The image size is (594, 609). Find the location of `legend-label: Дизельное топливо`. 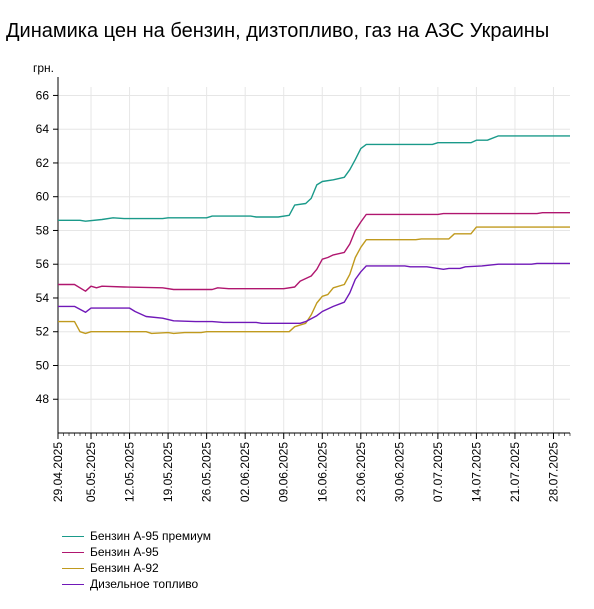

legend-label: Дизельное топливо is located at coordinates (144, 584).